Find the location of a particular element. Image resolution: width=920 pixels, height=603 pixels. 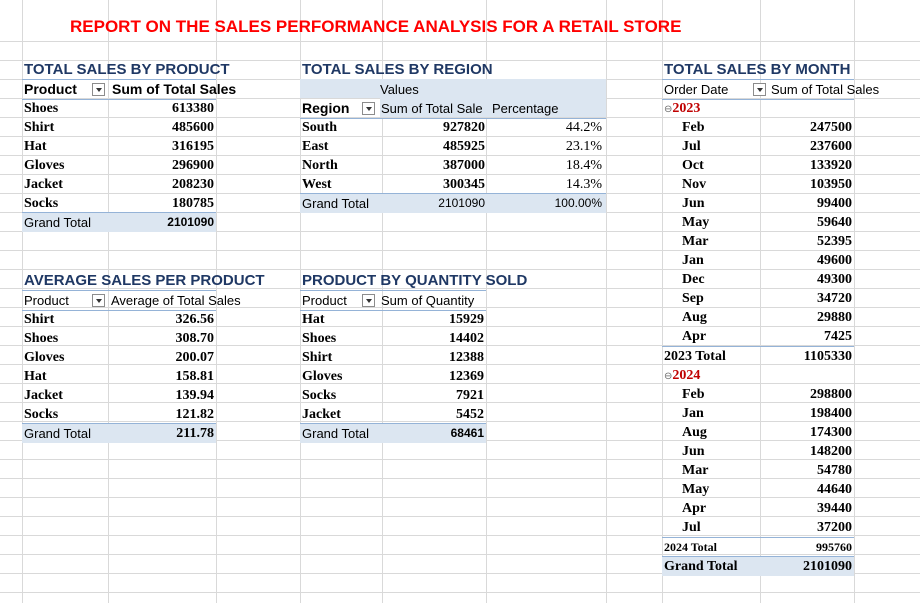

row-value: 613380 is located at coordinates (193, 108).